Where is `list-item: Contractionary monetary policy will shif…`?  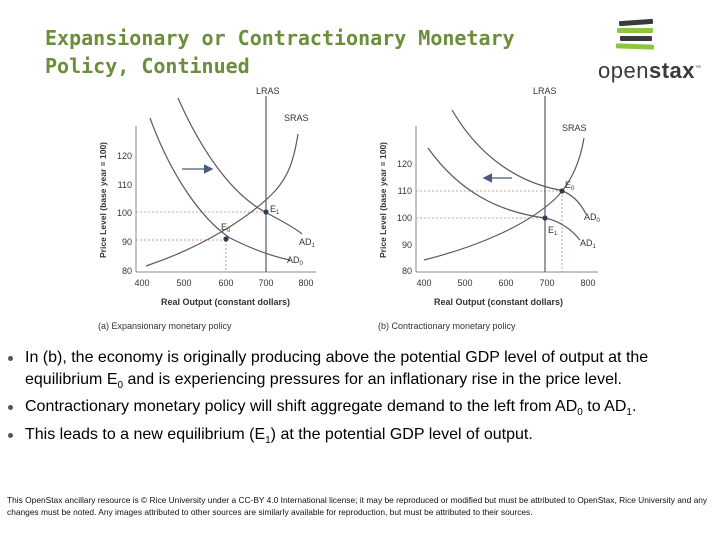
list-item: Contractionary monetary policy will shif… is located at coordinates (360, 410).